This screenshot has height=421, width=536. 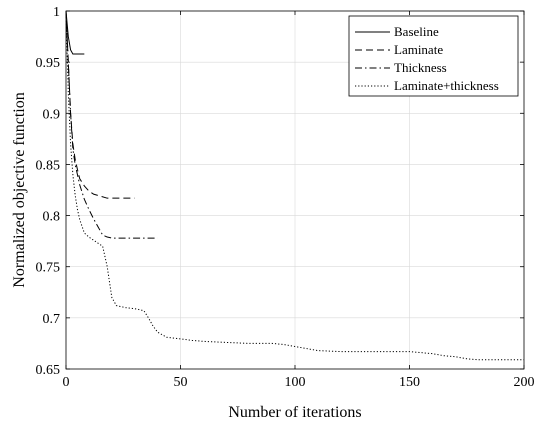 I want to click on legend-label-1: Laminate, so click(x=418, y=49).